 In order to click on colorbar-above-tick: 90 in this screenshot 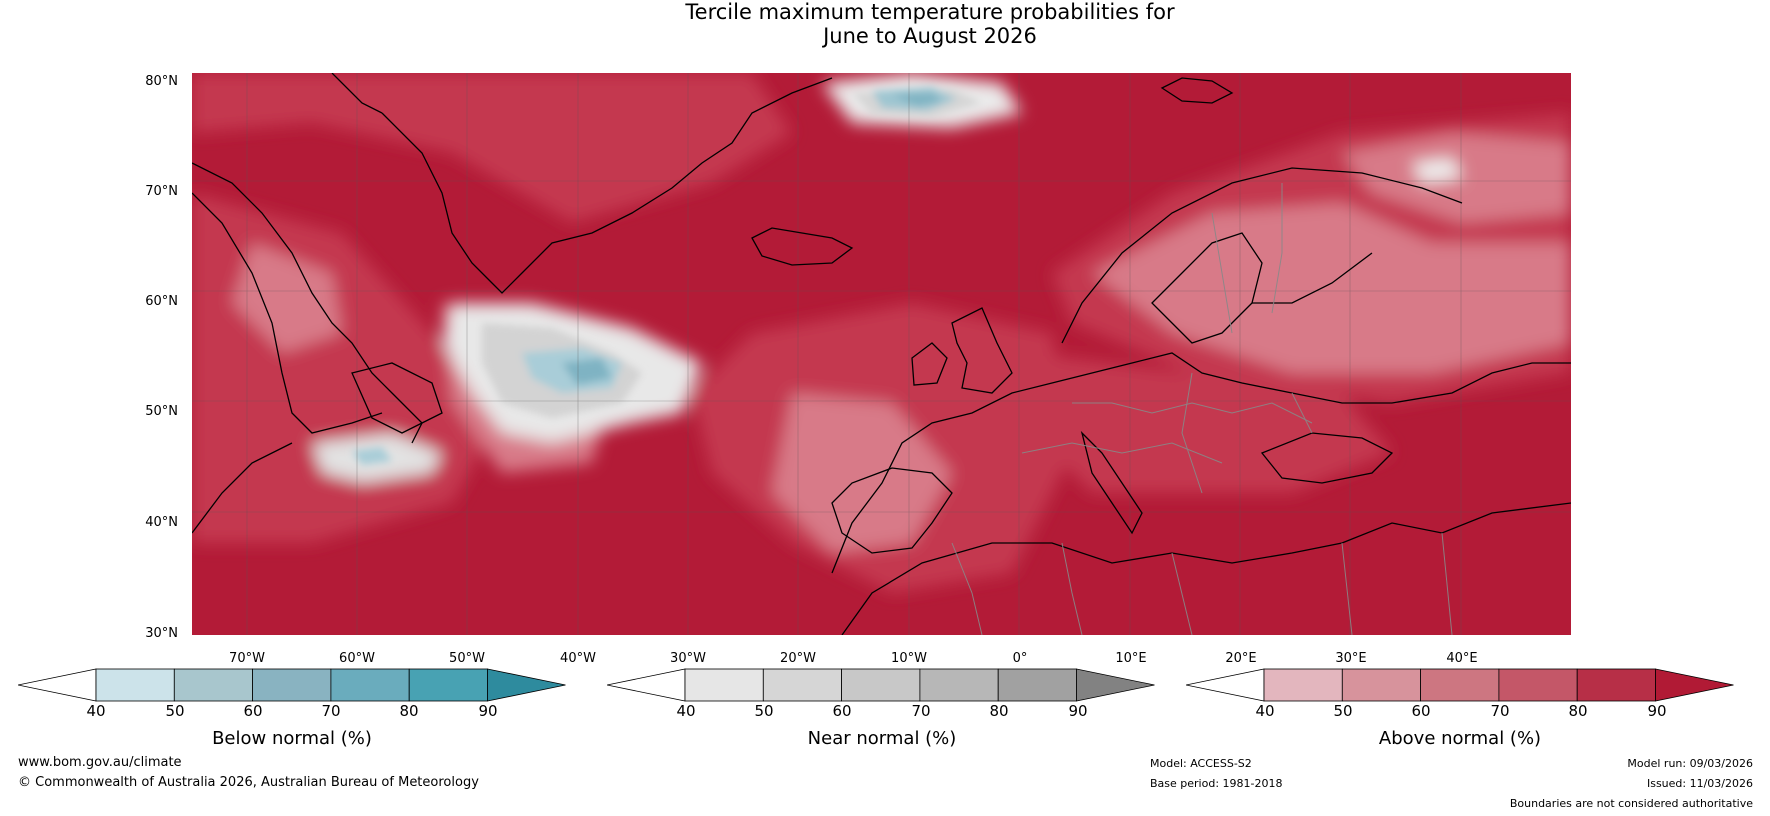, I will do `click(1657, 711)`.